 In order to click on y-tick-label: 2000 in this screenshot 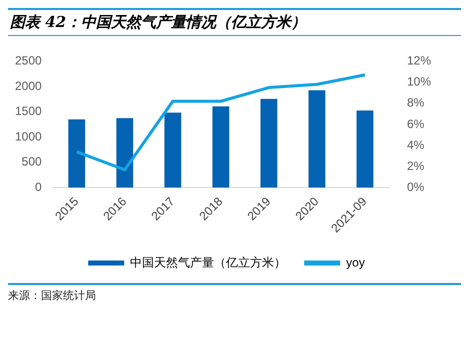, I will do `click(28, 85)`.